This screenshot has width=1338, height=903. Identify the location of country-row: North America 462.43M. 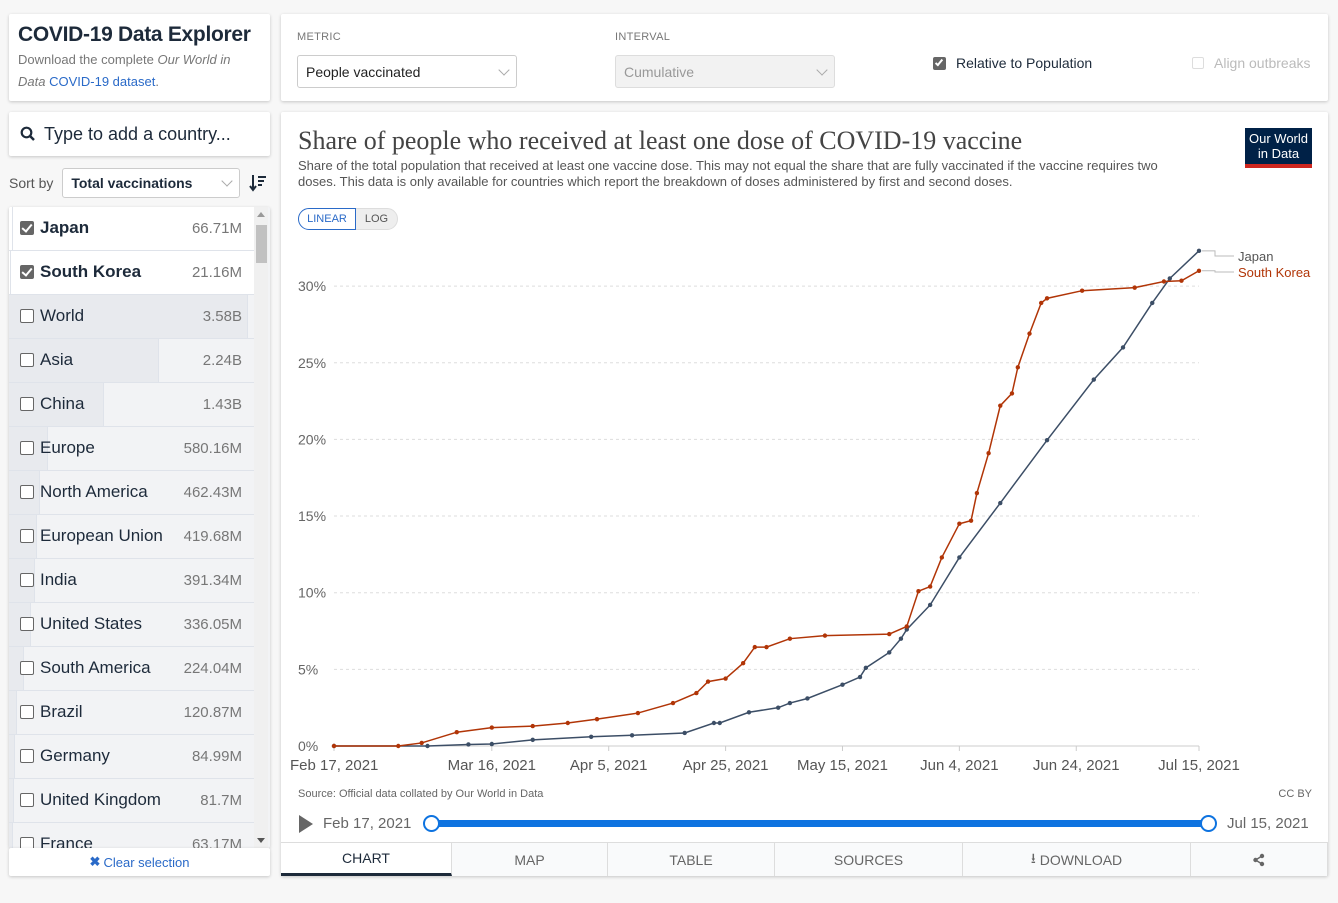
(131, 493).